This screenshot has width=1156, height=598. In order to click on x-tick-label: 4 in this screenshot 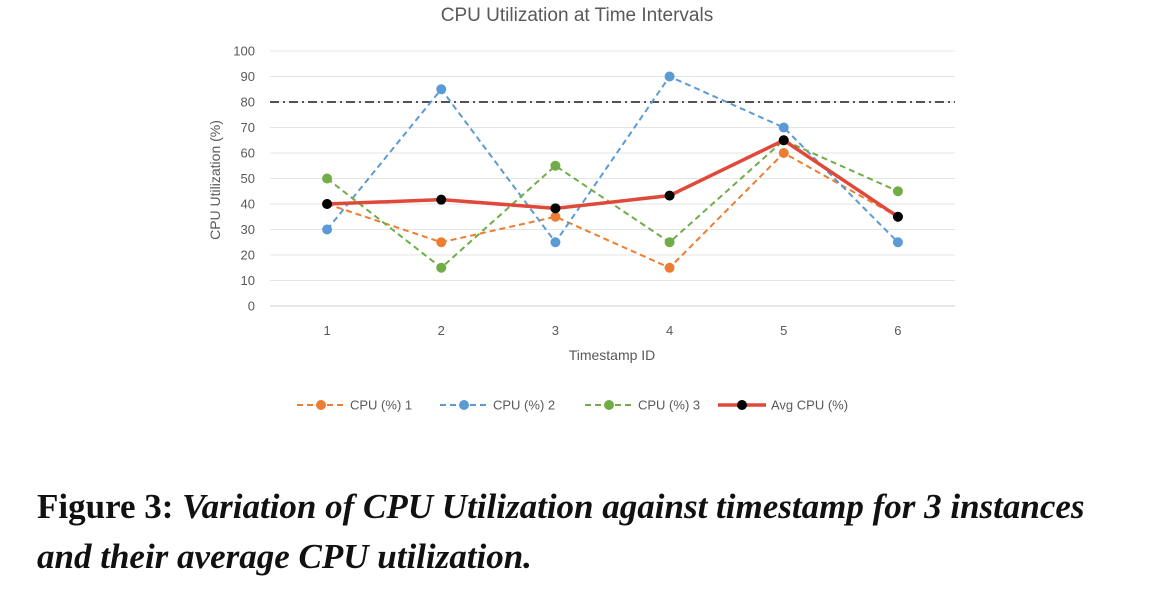, I will do `click(669, 330)`.